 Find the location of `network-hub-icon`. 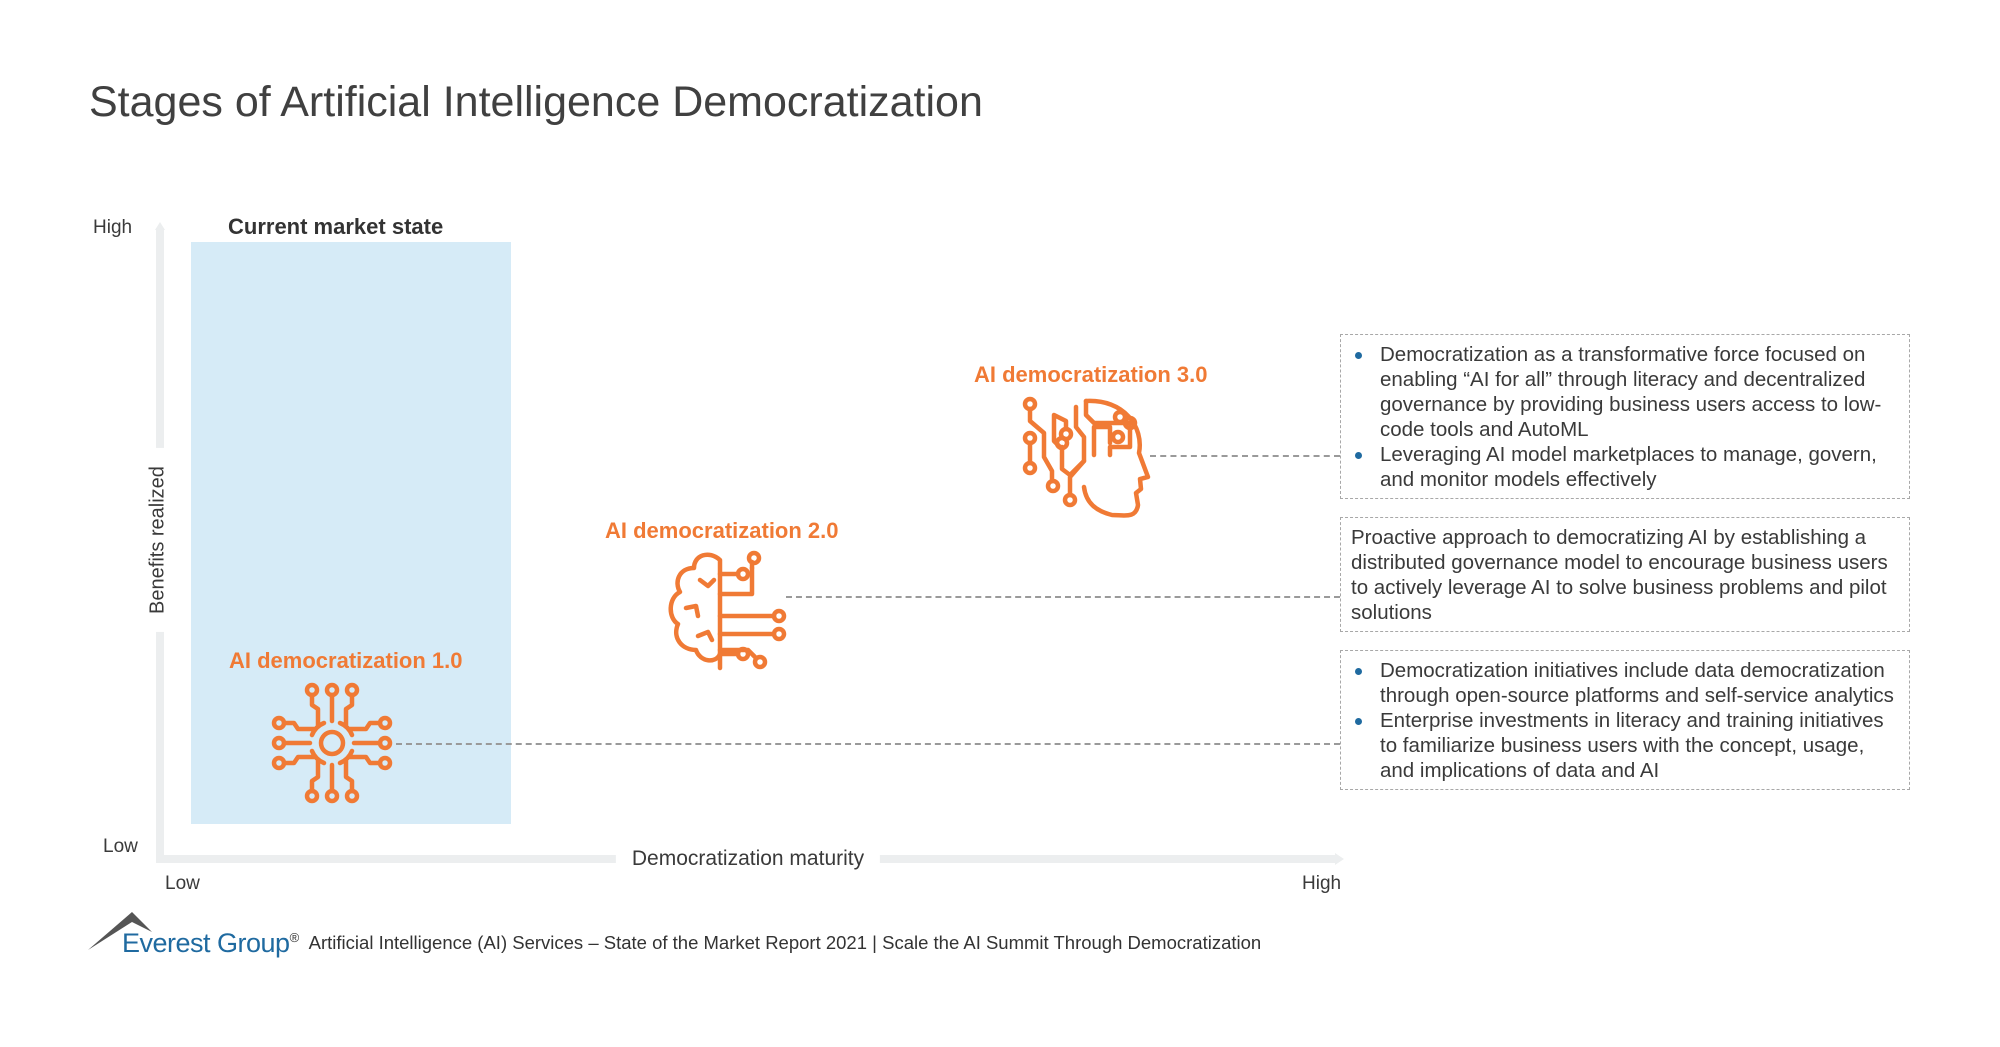

network-hub-icon is located at coordinates (332, 743).